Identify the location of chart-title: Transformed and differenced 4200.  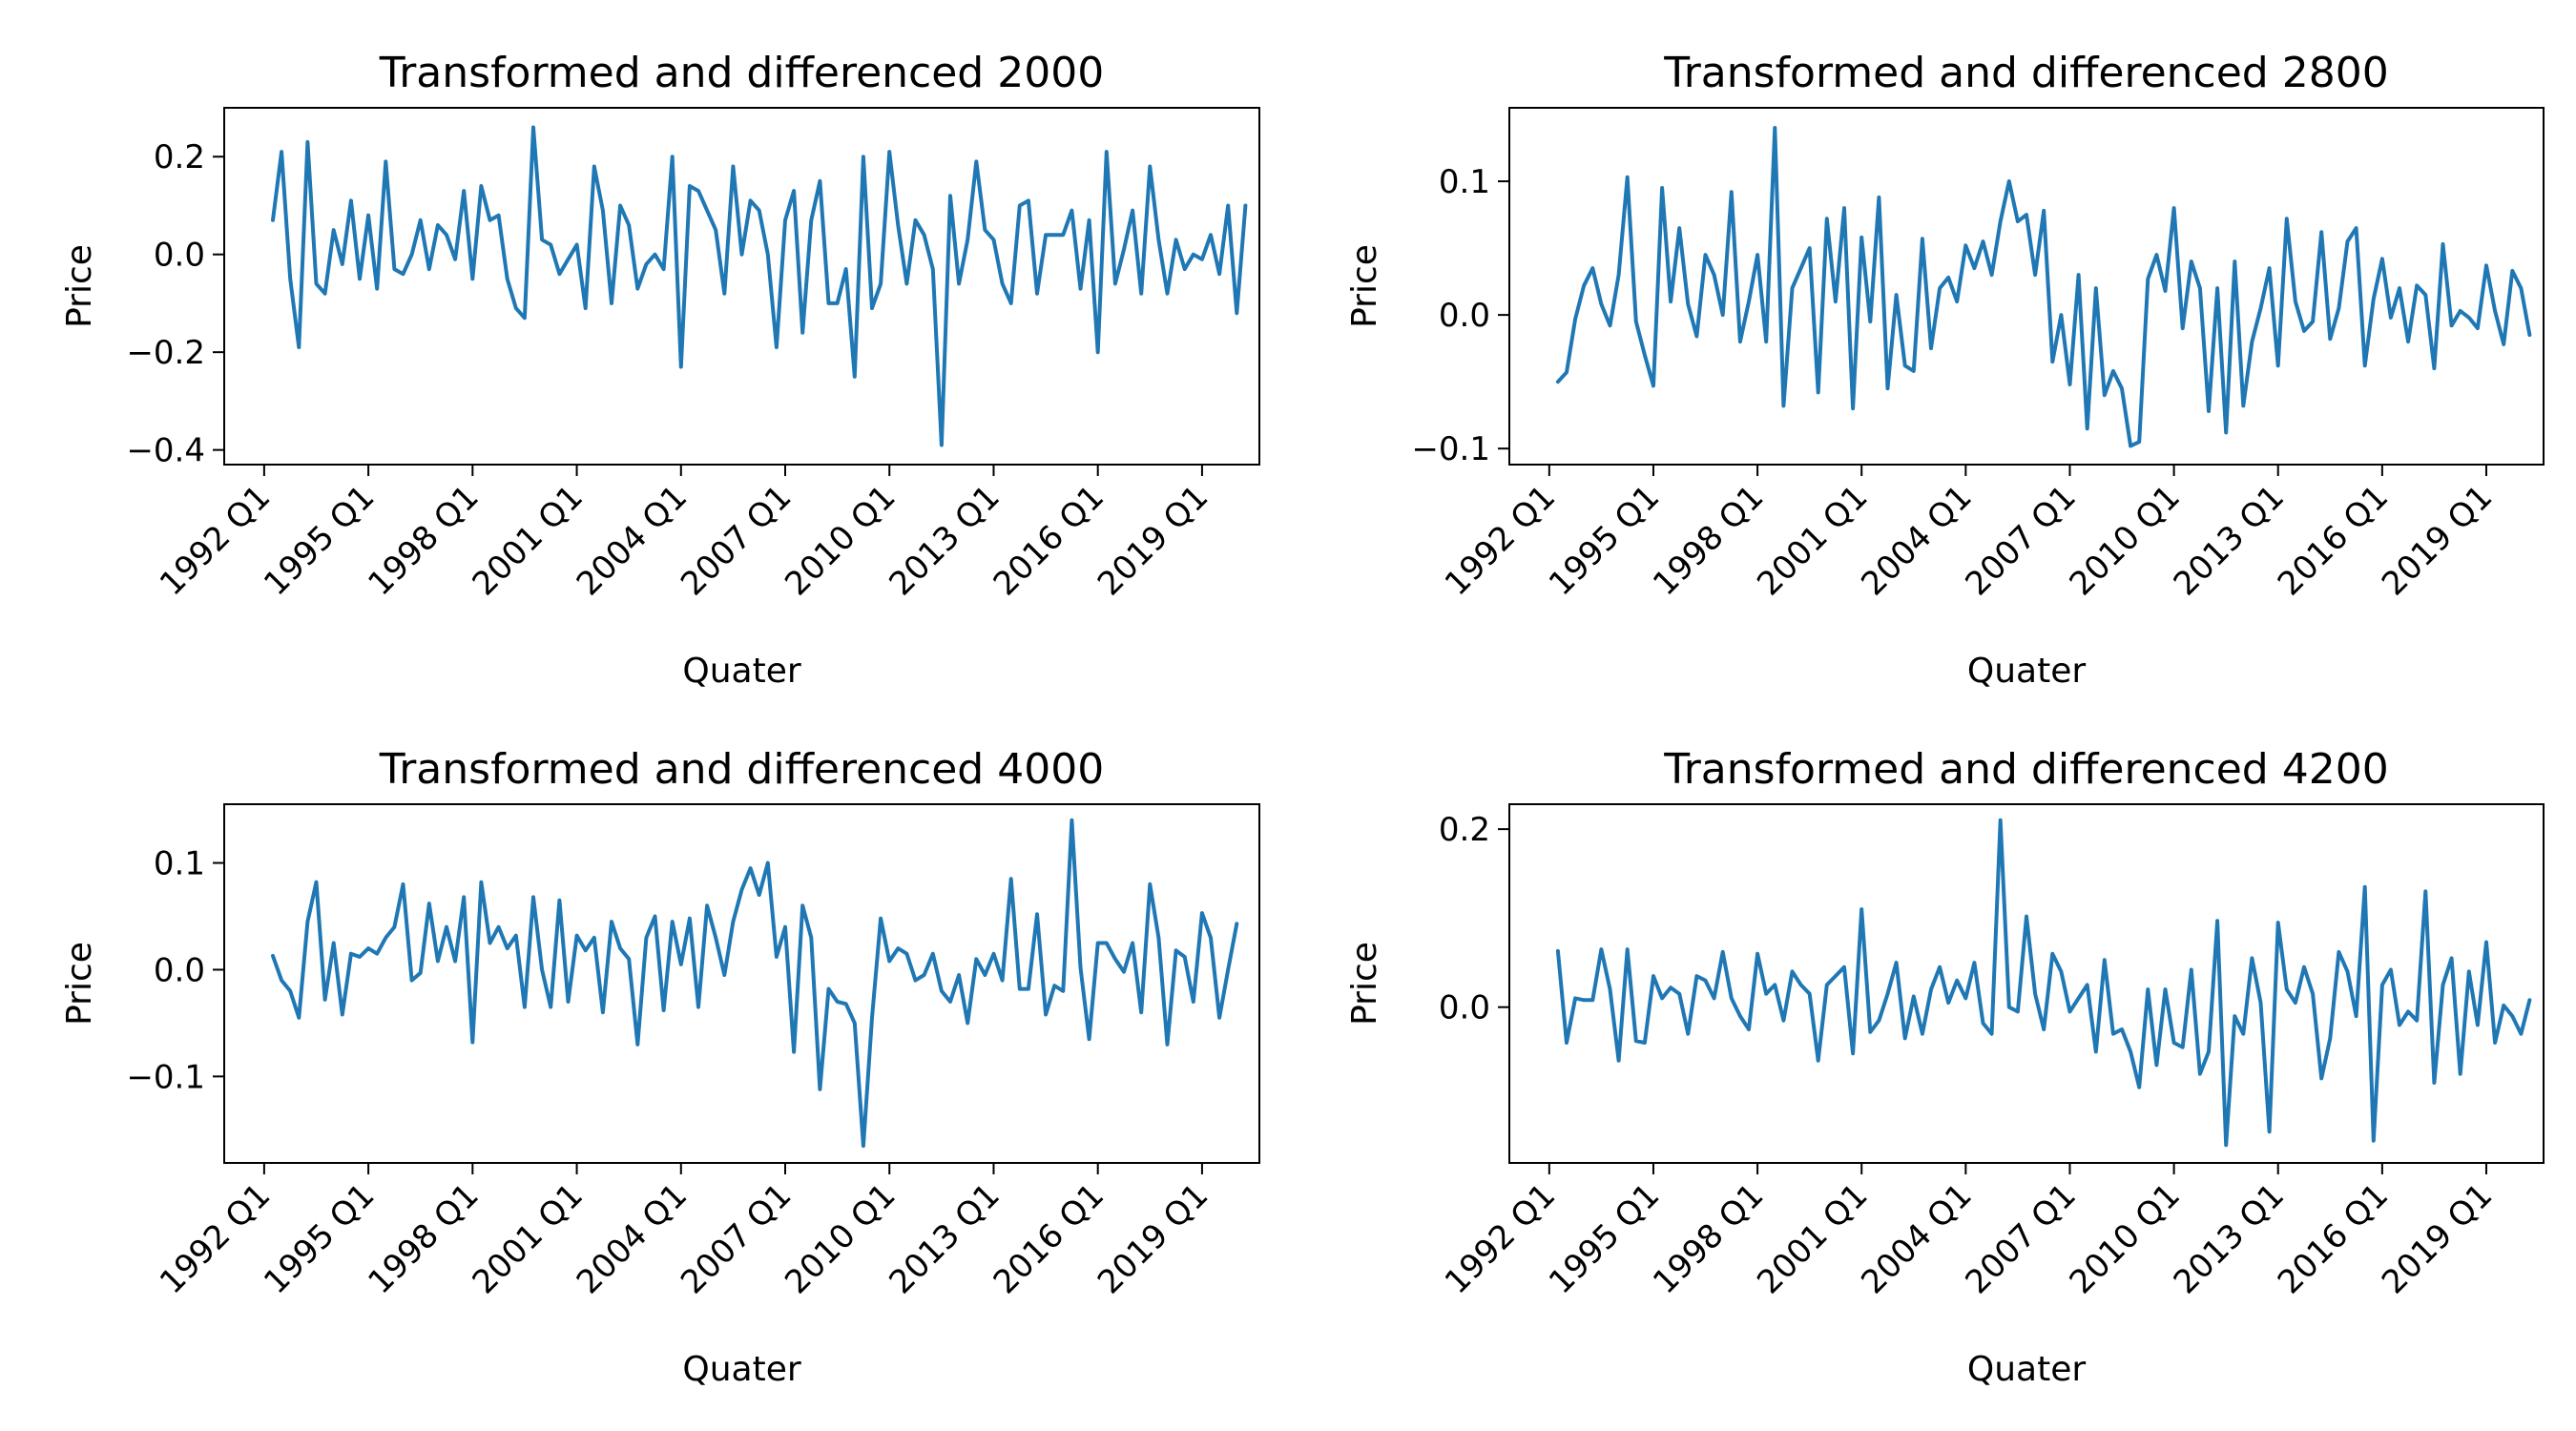
(2025, 769).